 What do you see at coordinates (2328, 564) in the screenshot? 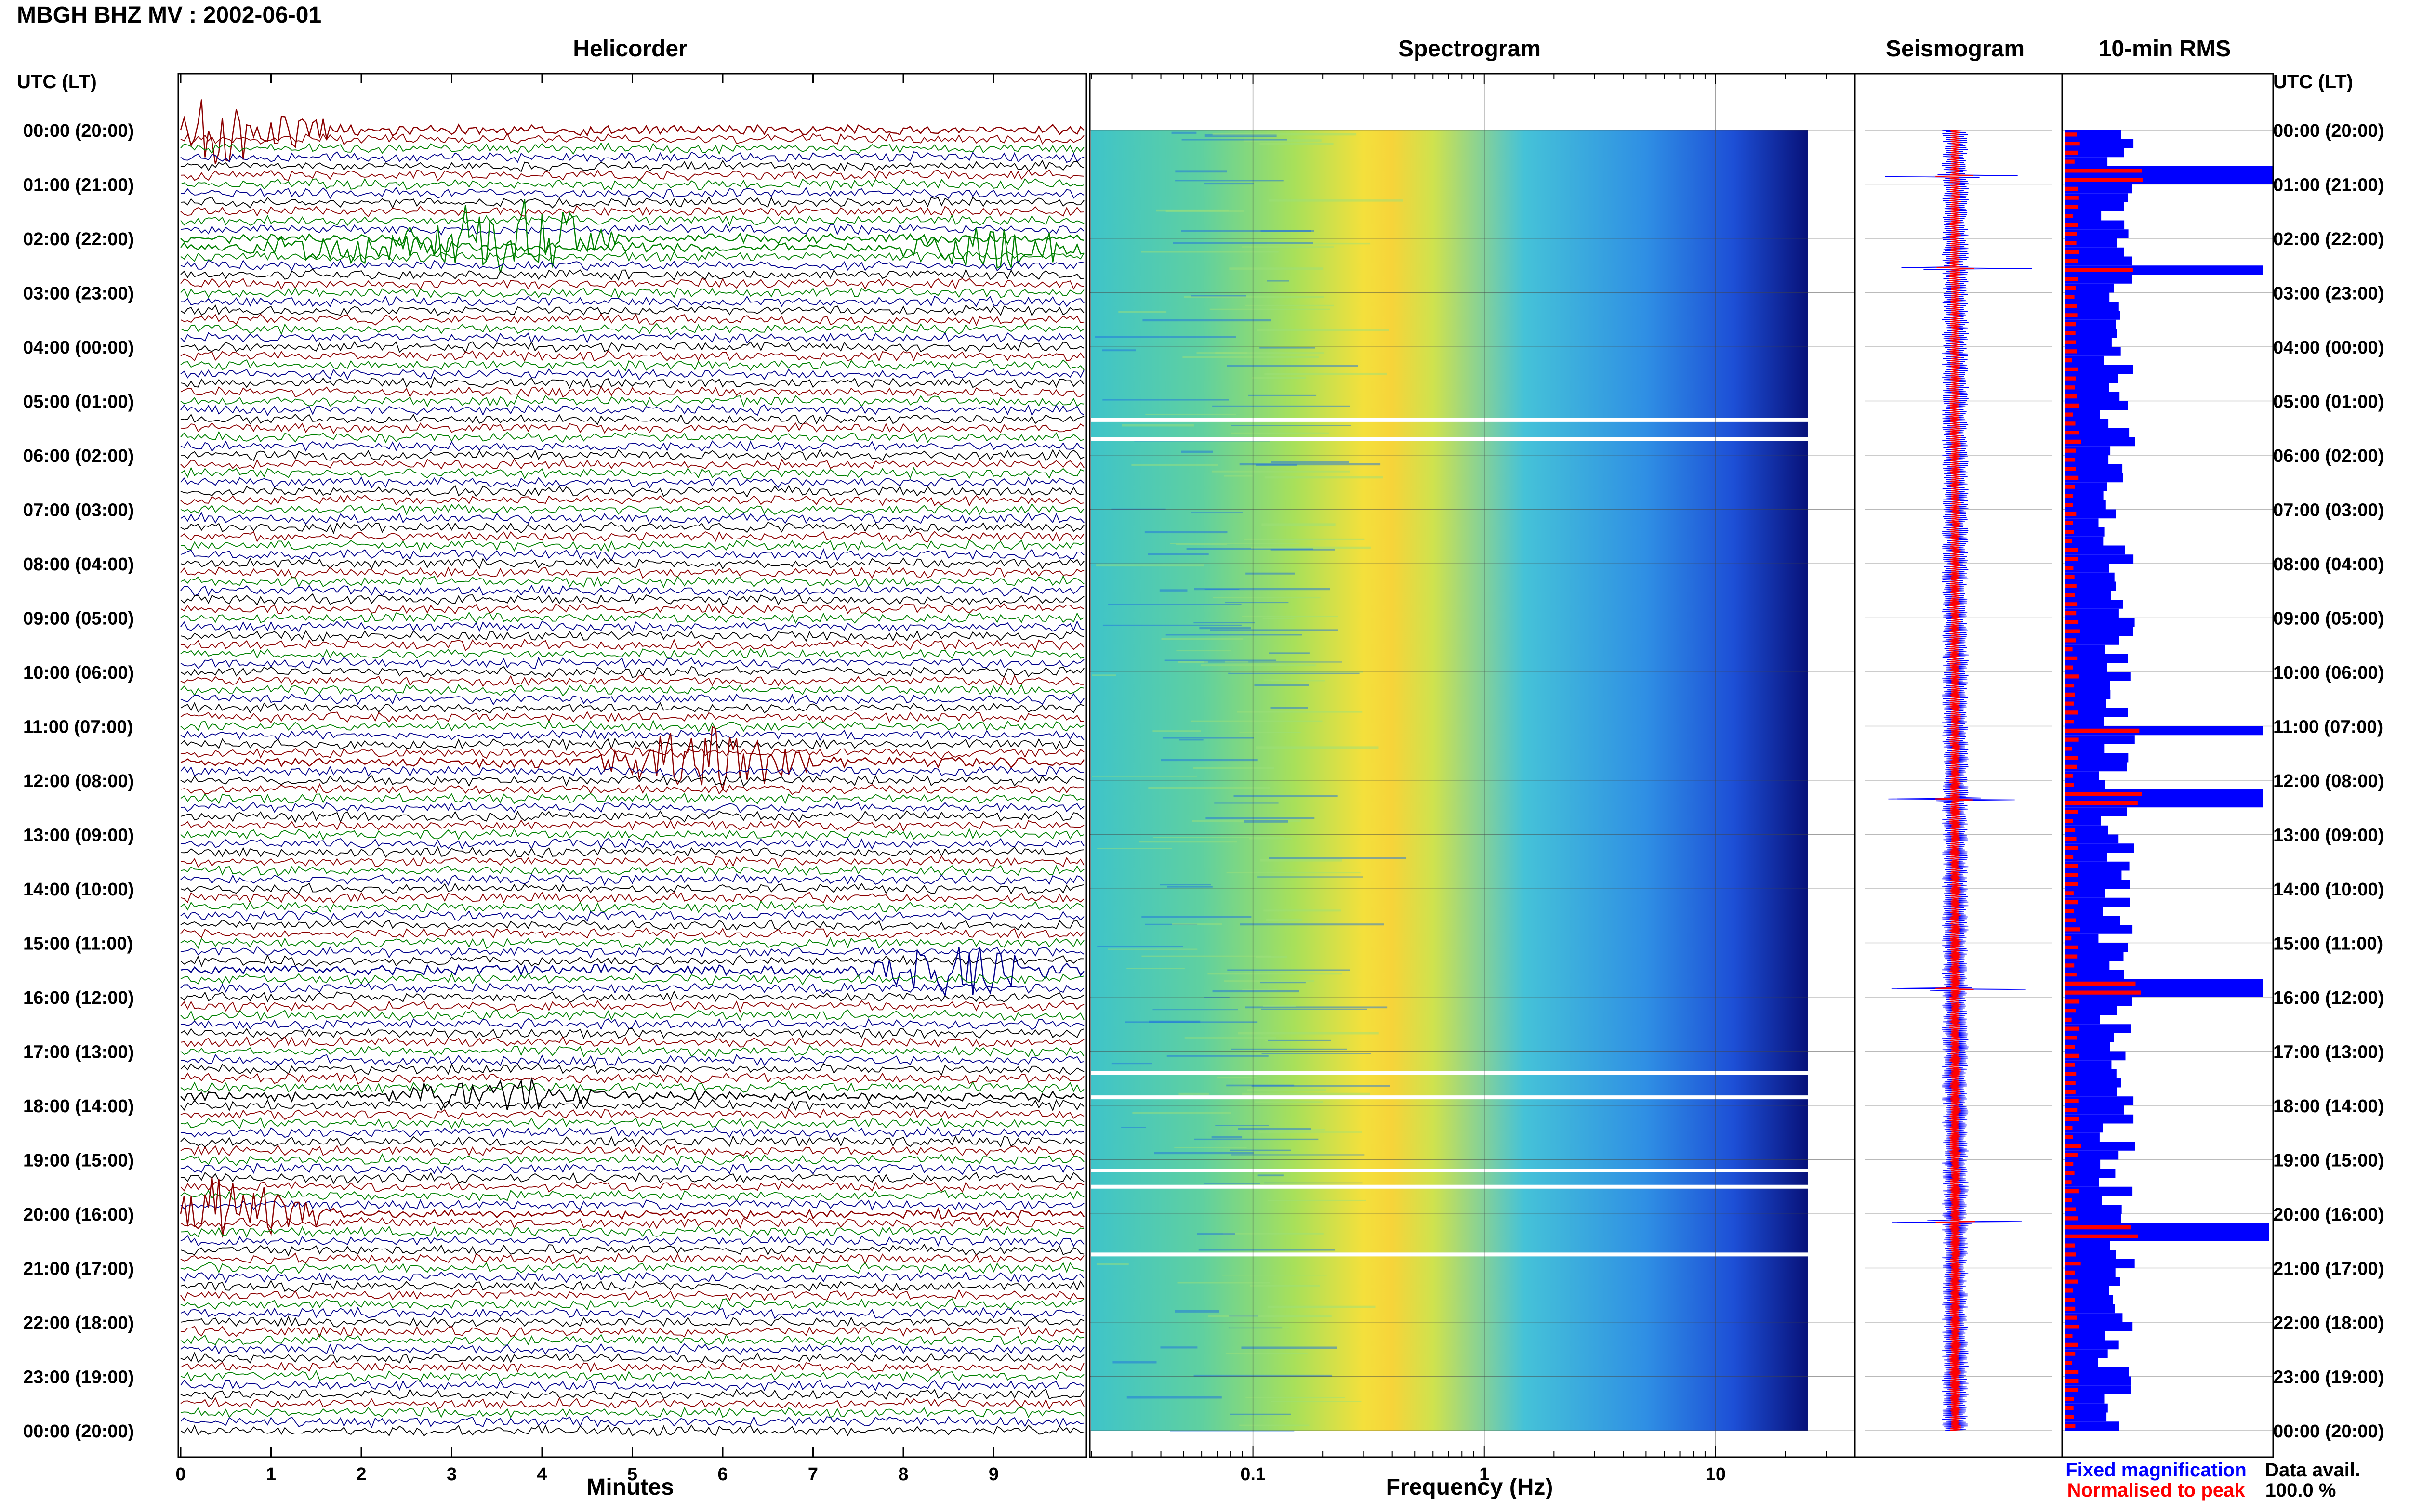
I see `time-tick-label-right: 08:00 (04:00)` at bounding box center [2328, 564].